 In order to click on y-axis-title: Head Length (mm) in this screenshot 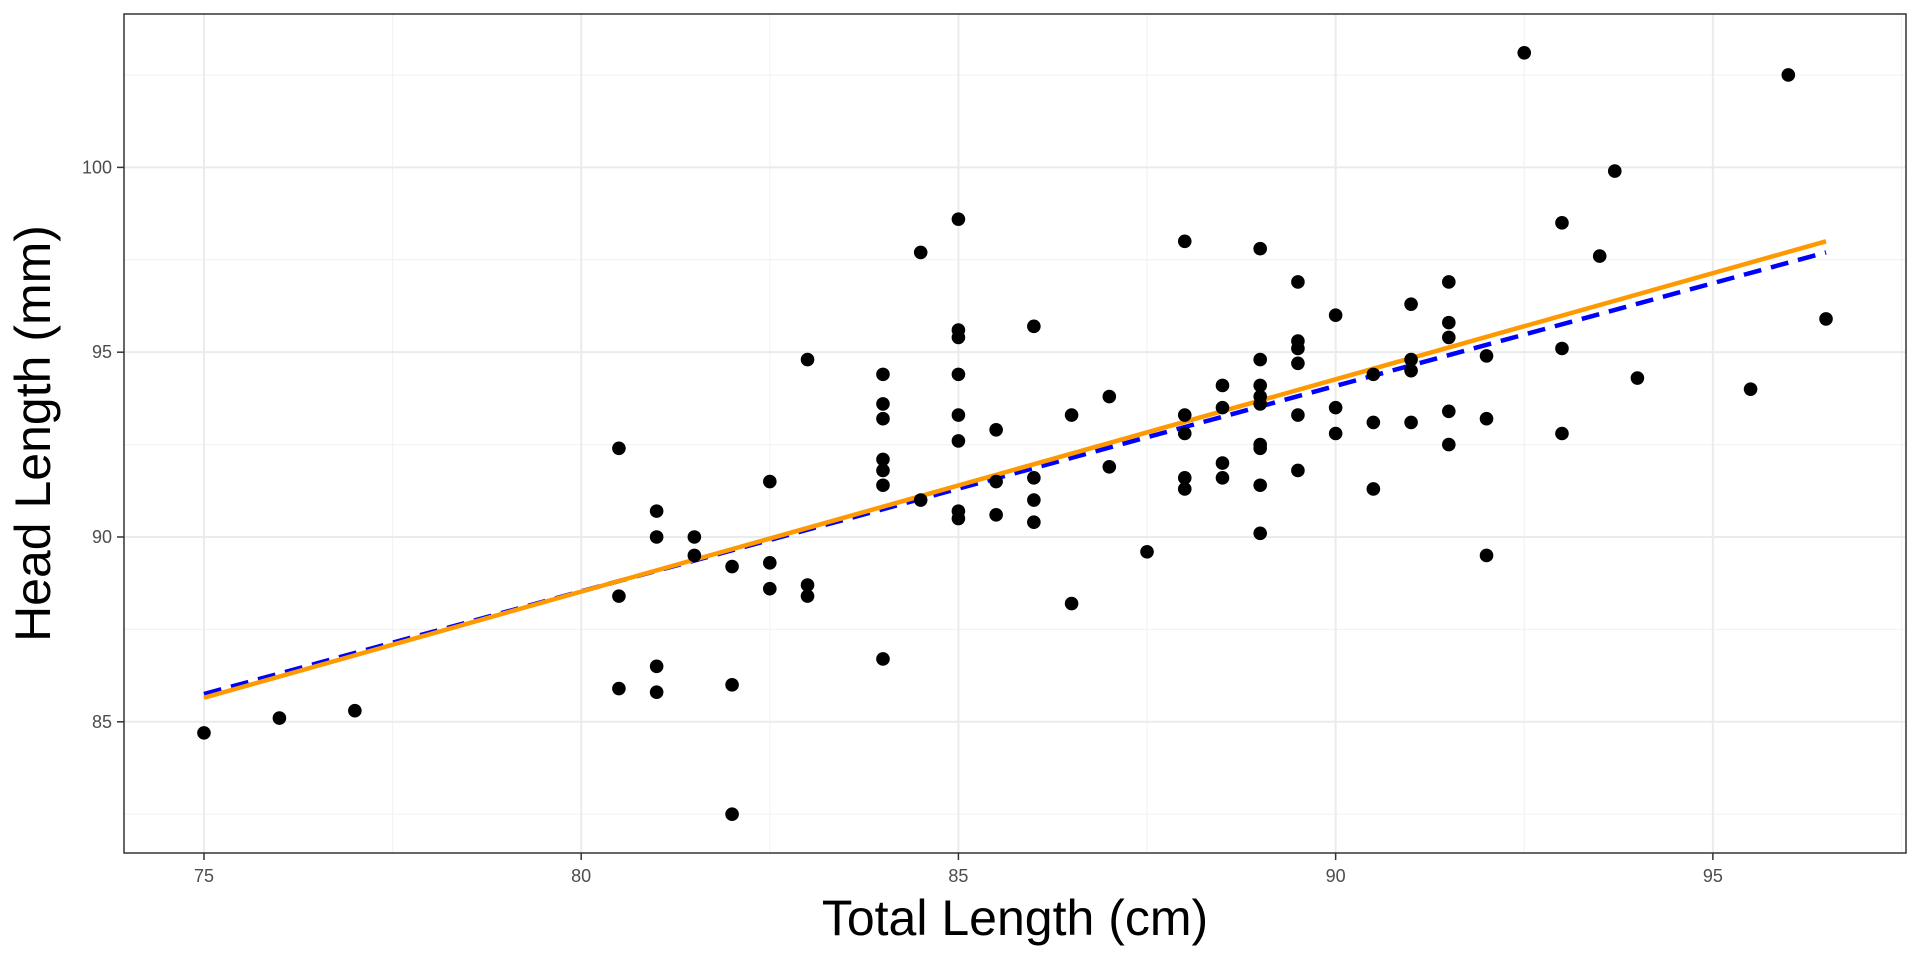, I will do `click(33, 433)`.